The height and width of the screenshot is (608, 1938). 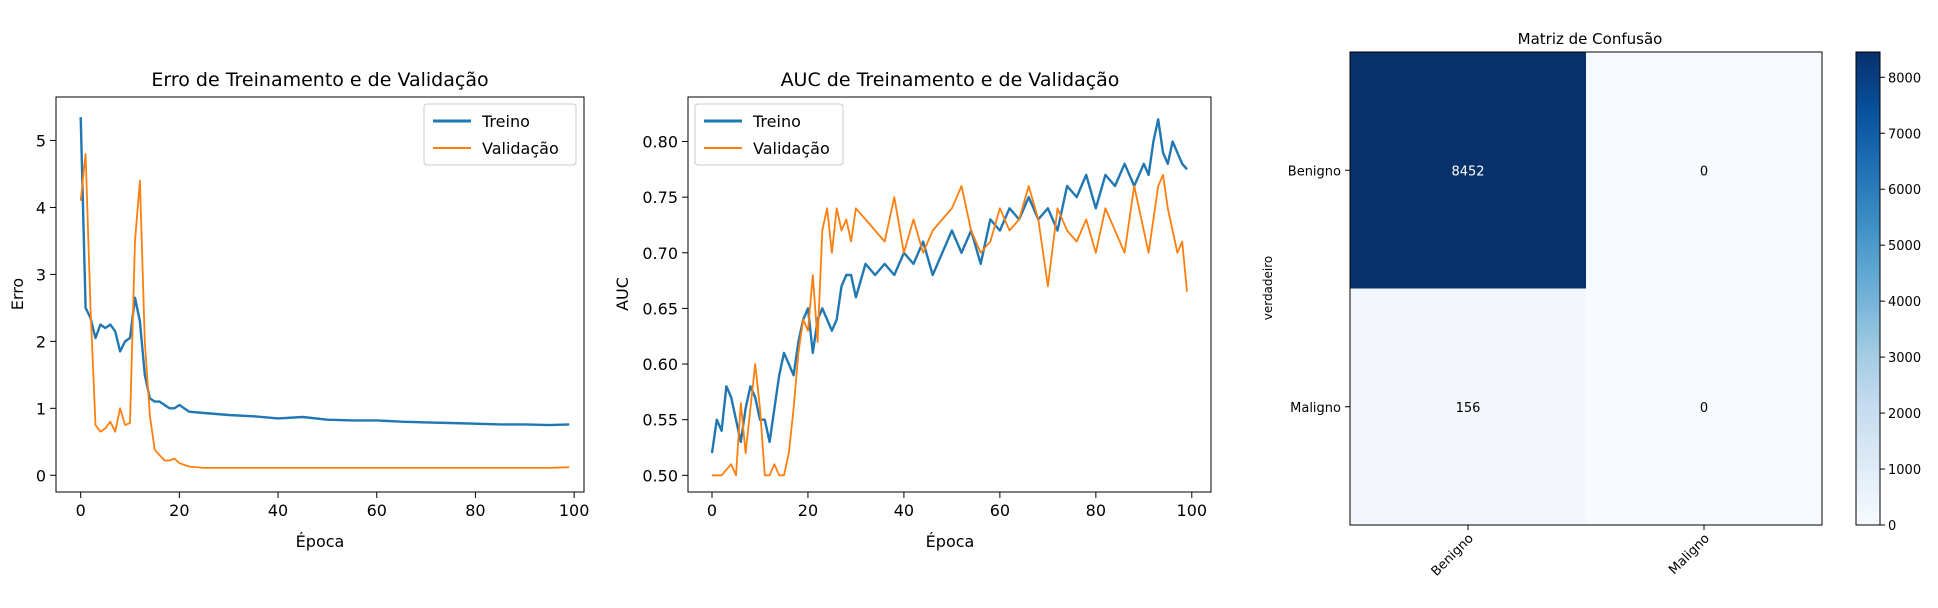 I want to click on chart-loss-legend-label-treino: Treino, so click(x=505, y=121).